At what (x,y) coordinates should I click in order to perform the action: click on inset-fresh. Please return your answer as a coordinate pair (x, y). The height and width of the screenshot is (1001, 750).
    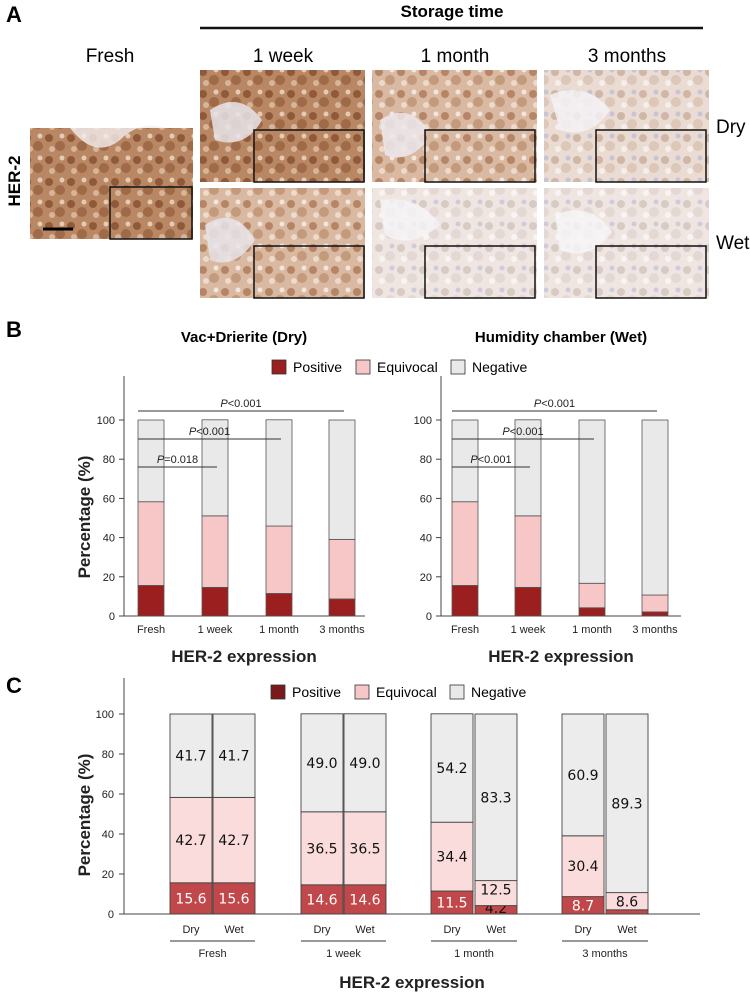
    Looking at the image, I should click on (151, 213).